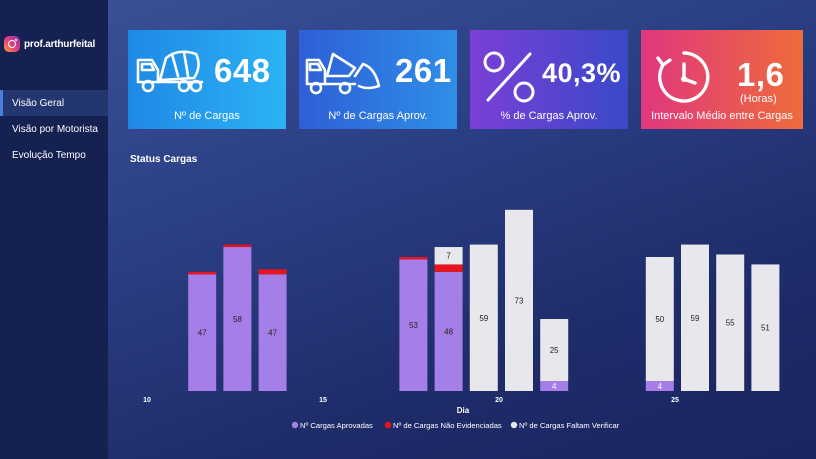 The image size is (816, 459). I want to click on kpi-card-aprovadas: 261 Nº de Cargas Aprov., so click(378, 79).